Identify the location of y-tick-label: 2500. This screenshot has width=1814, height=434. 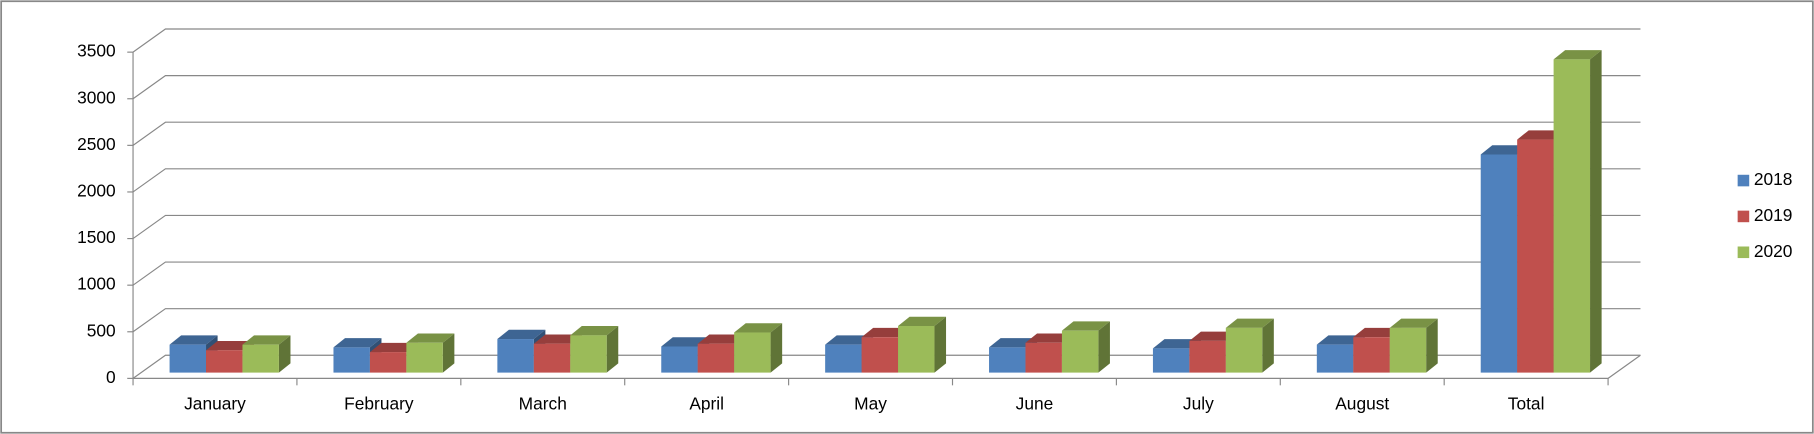
(96, 144).